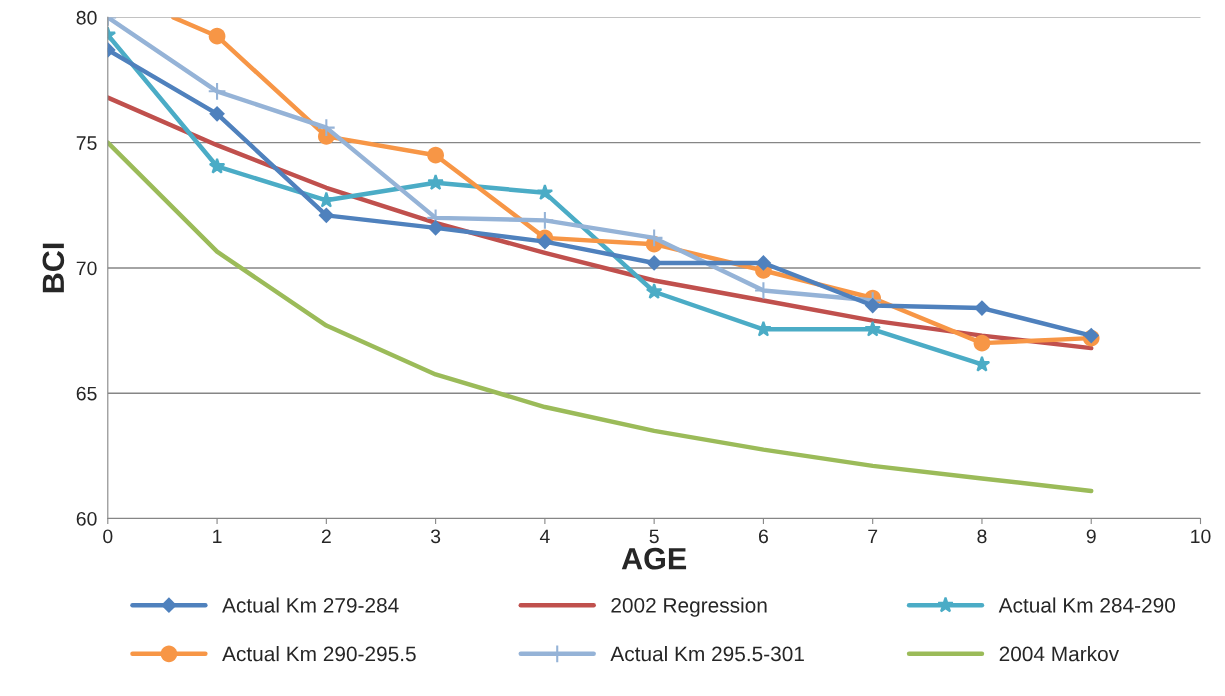  I want to click on x-tick-label: 7, so click(873, 536).